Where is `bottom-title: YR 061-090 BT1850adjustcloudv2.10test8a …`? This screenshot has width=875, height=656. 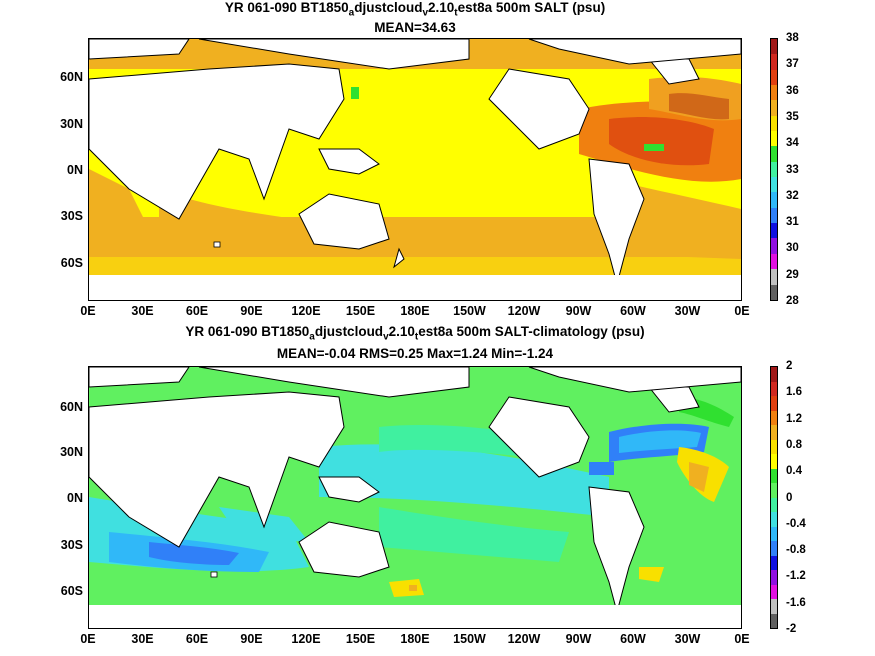
bottom-title: YR 061-090 BT1850adjustcloudv2.10test8a … is located at coordinates (415, 333).